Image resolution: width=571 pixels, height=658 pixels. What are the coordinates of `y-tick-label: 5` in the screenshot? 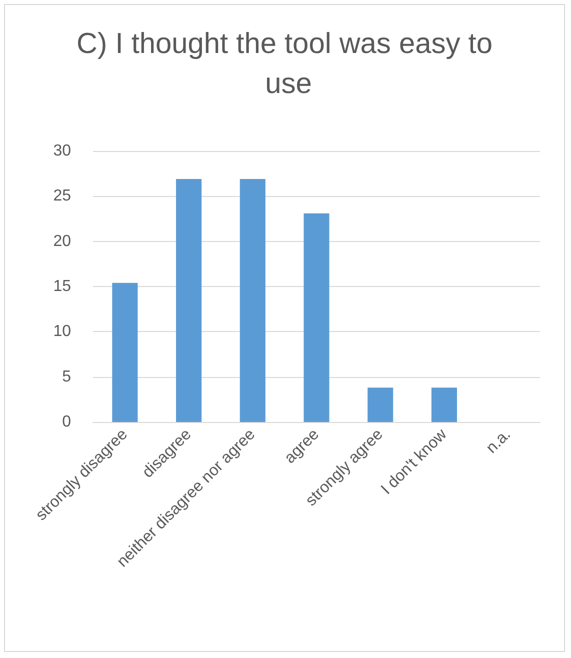 It's located at (67, 377).